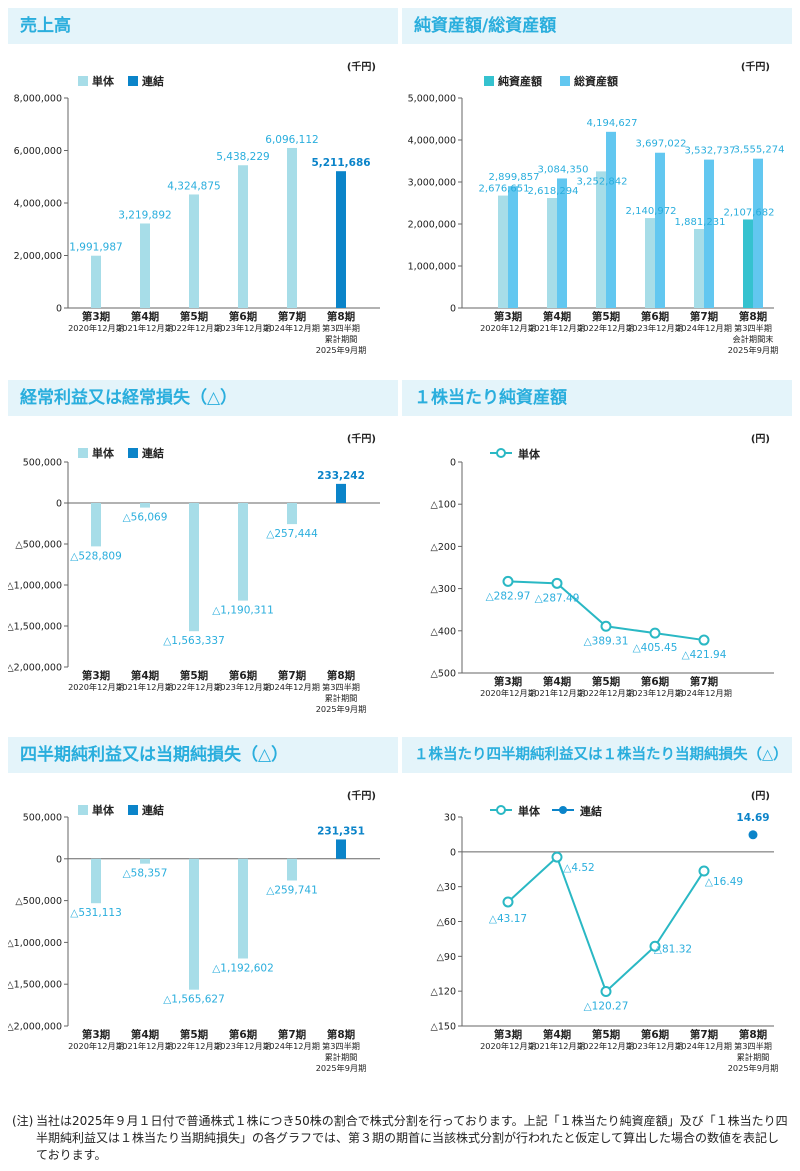  What do you see at coordinates (450, 818) in the screenshot?
I see `y-tick-label: 30` at bounding box center [450, 818].